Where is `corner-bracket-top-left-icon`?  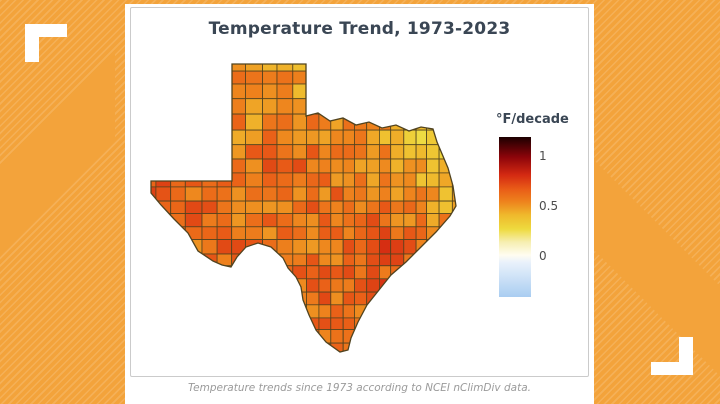
corner-bracket-top-left-icon is located at coordinates (46, 43).